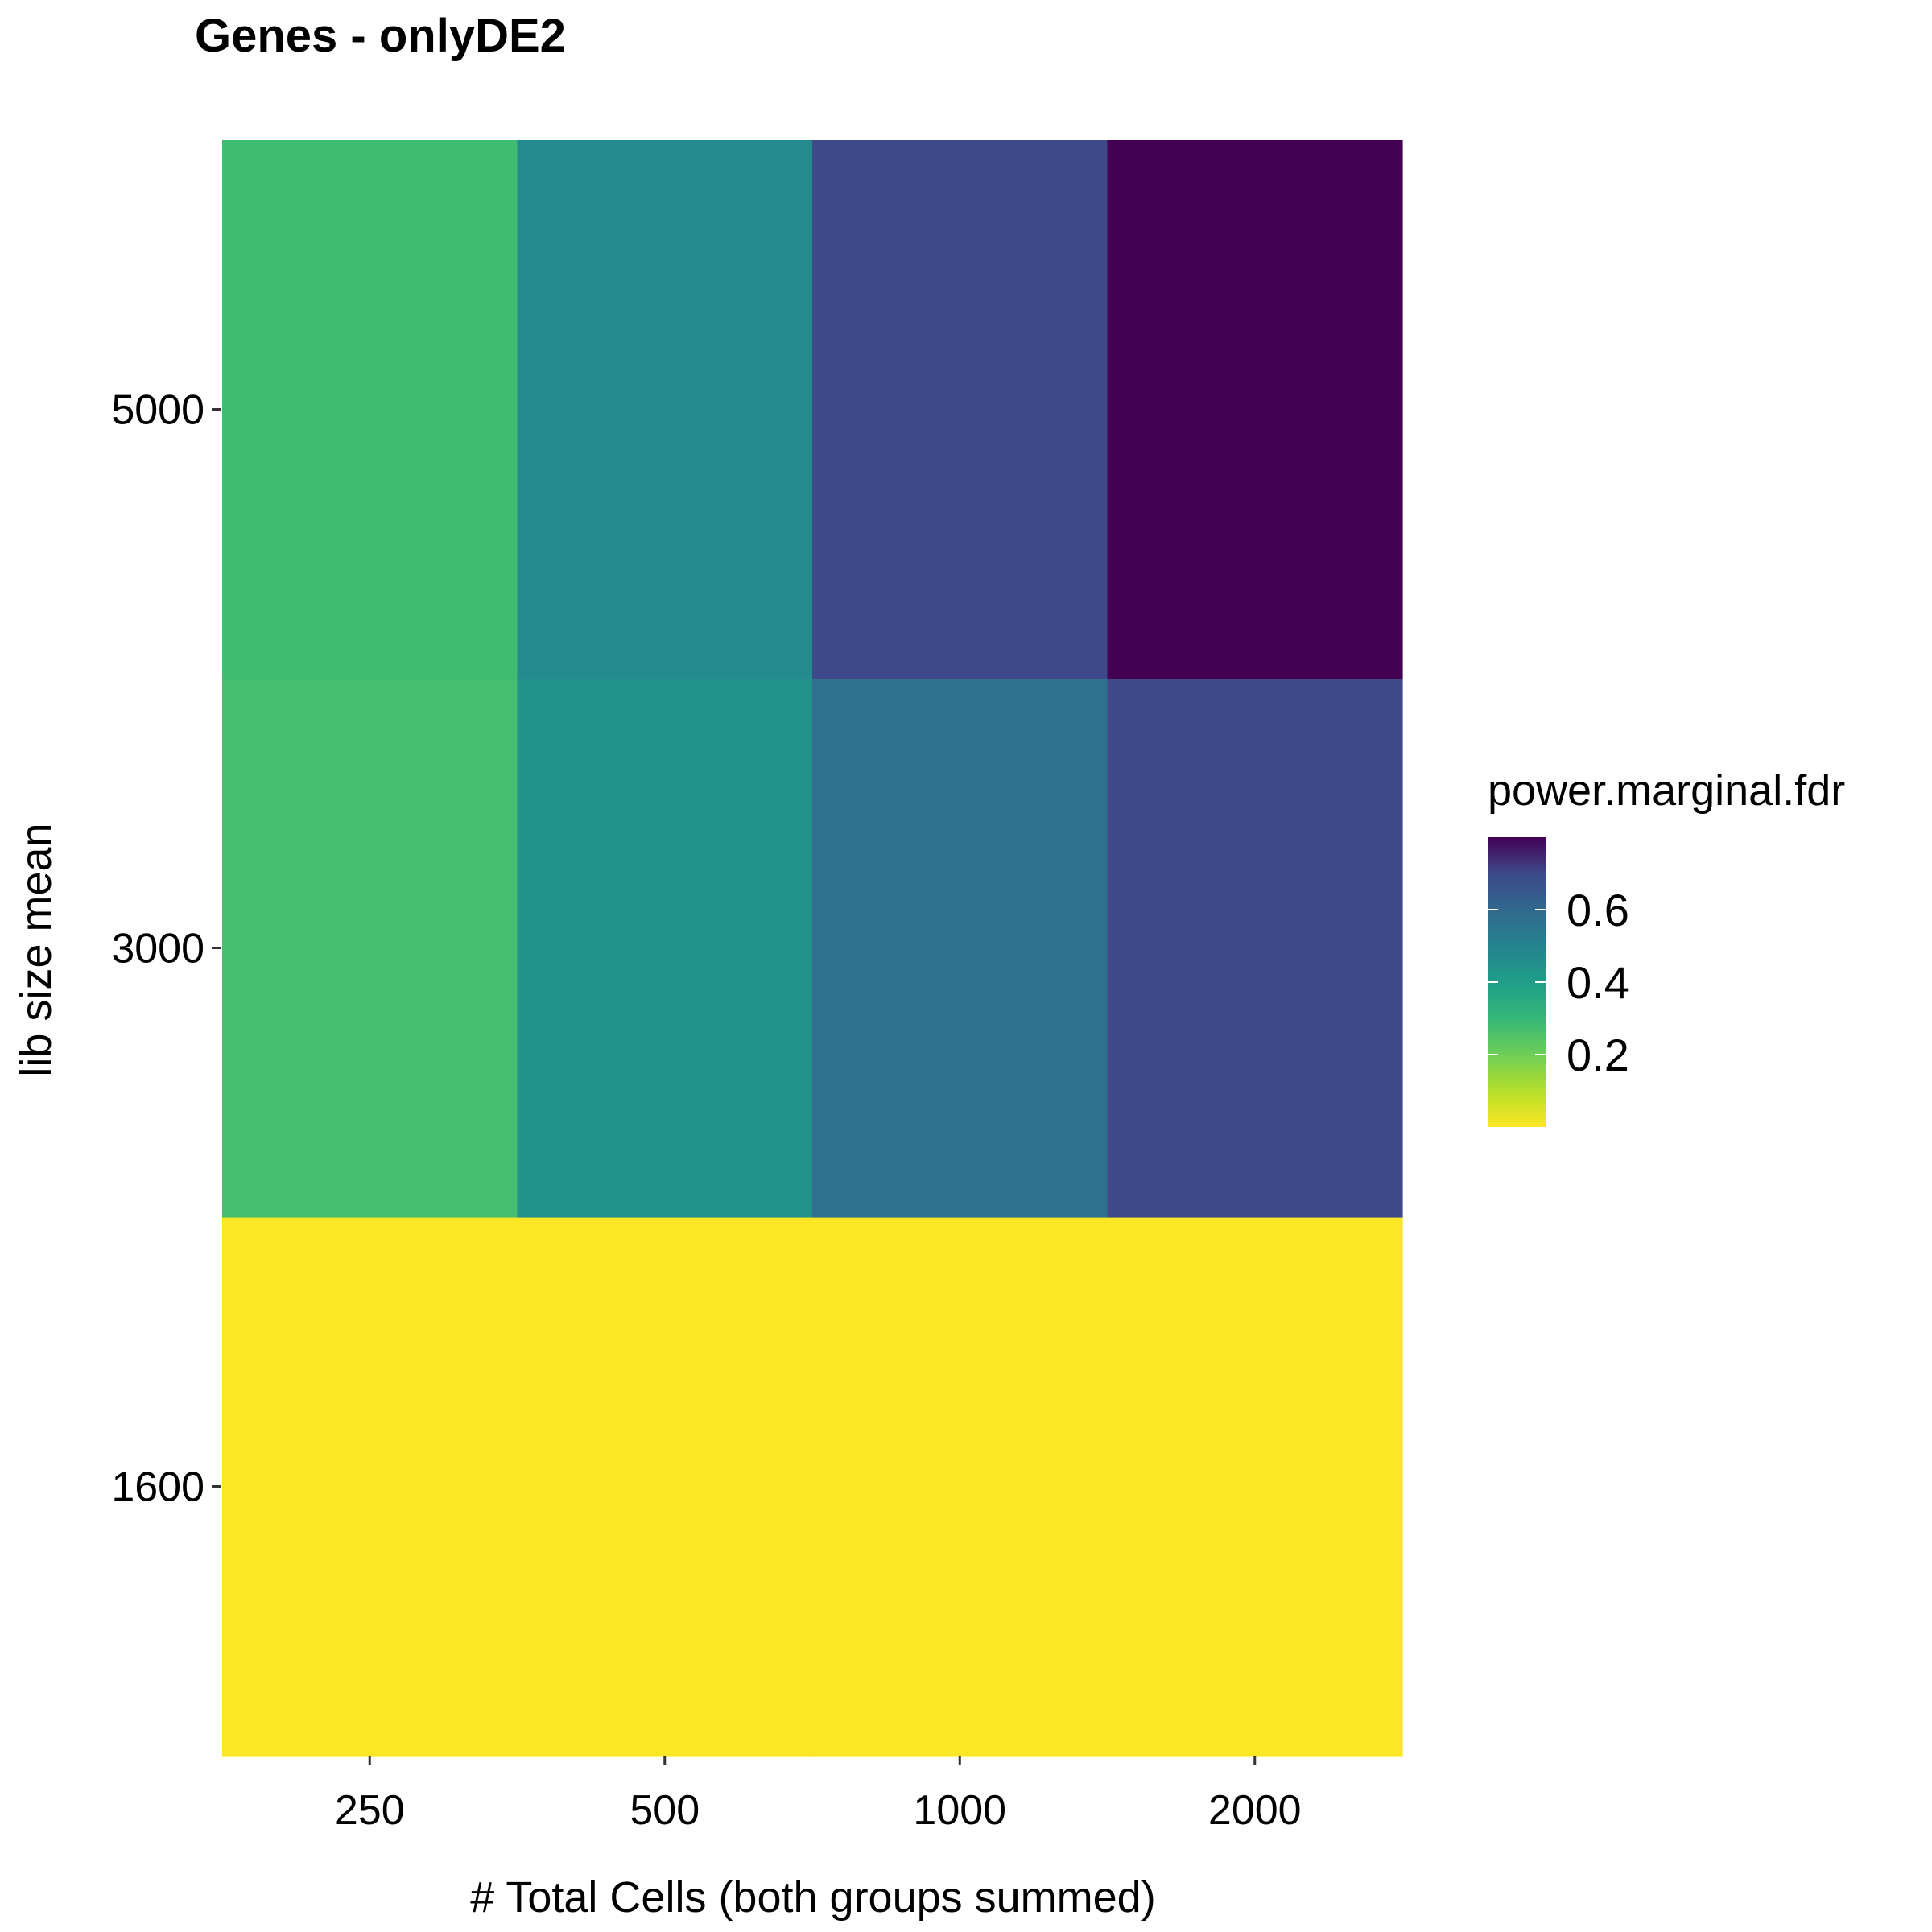  I want to click on x-tick-label: 1000, so click(959, 1810).